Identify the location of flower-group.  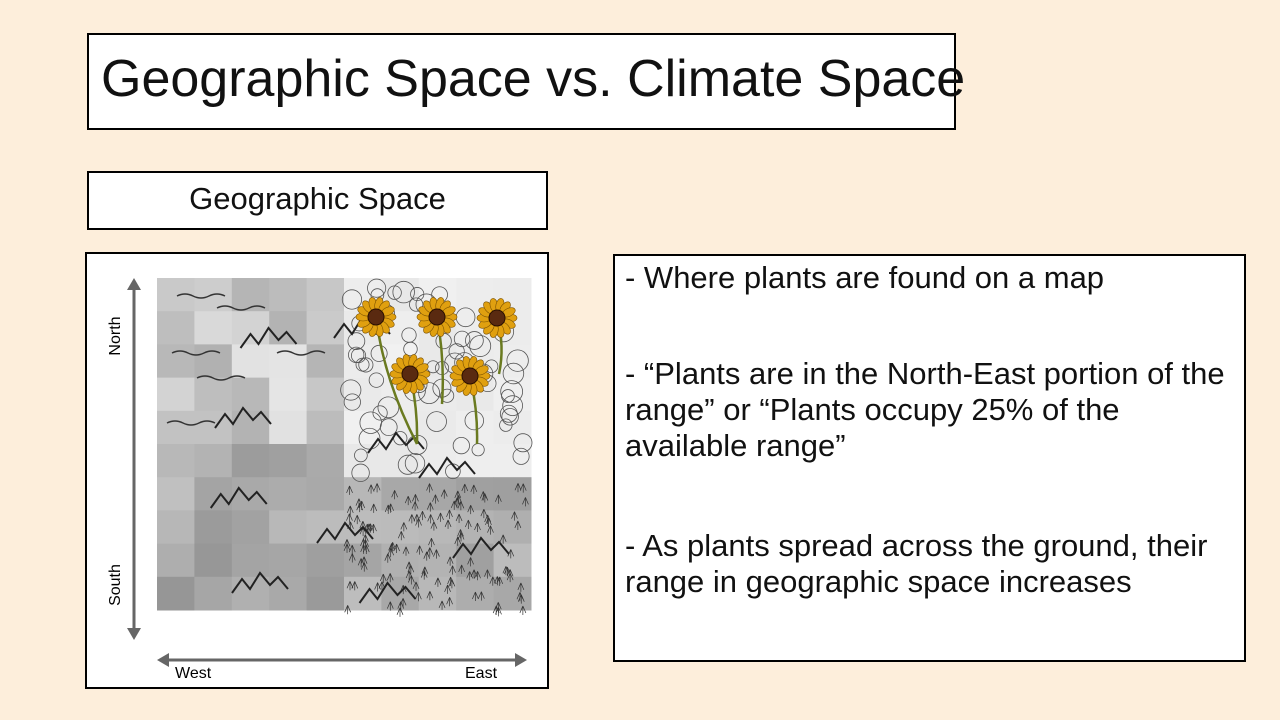
(436, 371).